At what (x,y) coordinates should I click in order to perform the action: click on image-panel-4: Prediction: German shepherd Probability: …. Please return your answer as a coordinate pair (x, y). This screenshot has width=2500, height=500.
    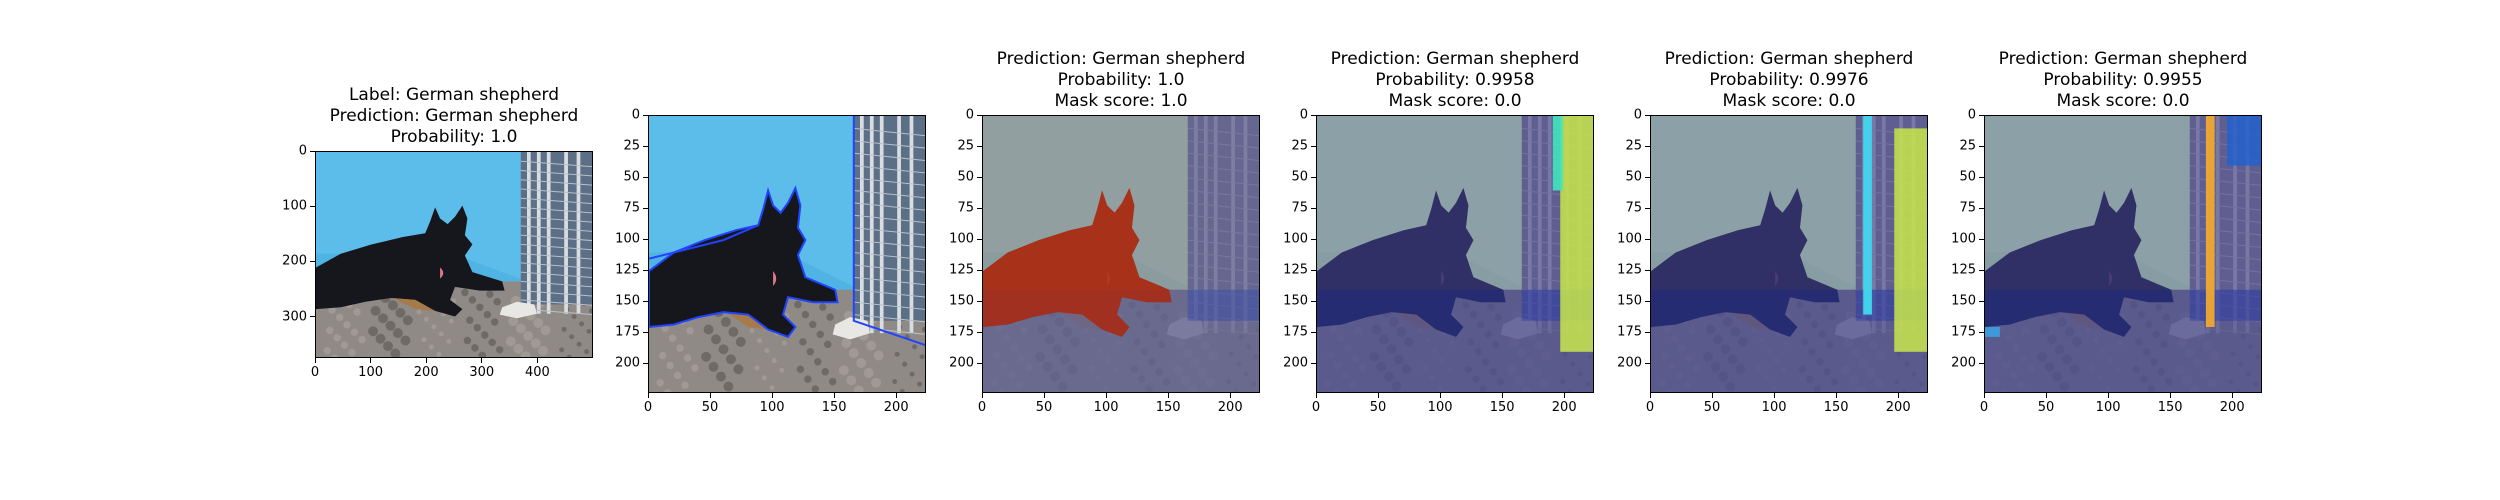
    Looking at the image, I should click on (1438, 232).